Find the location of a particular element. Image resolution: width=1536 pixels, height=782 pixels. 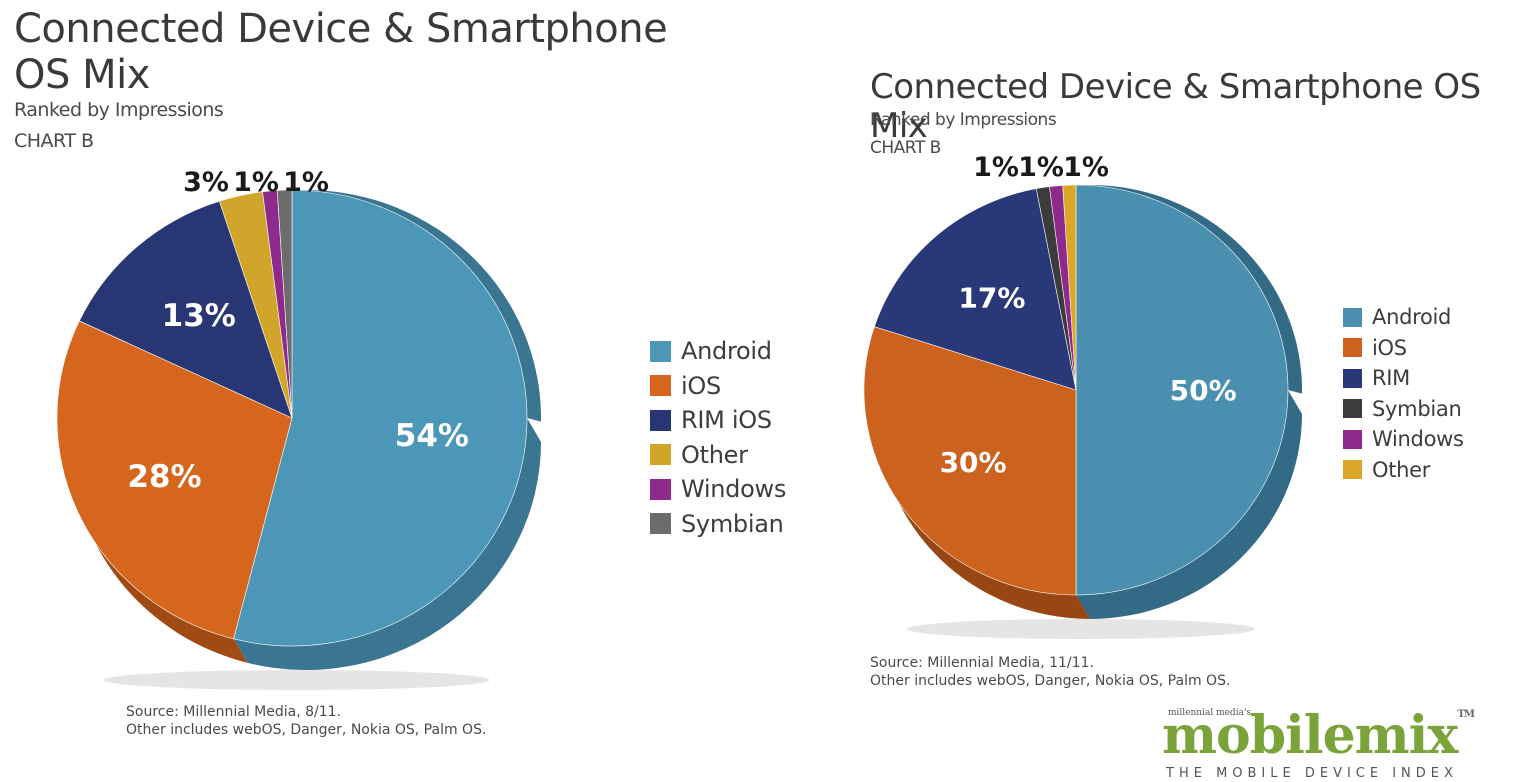

legend-item-windows-right: Windows is located at coordinates (1403, 439).